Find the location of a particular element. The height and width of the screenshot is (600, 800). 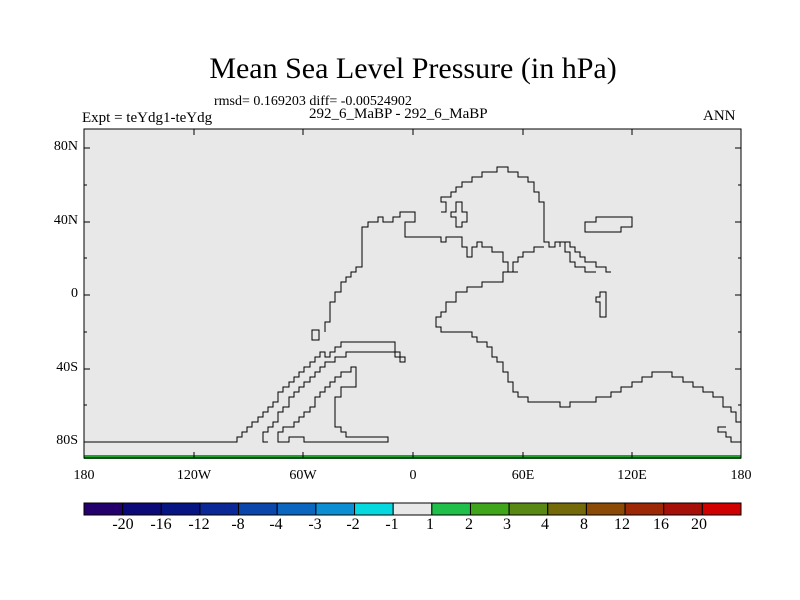

colorbar-label: -16 is located at coordinates (161, 524).